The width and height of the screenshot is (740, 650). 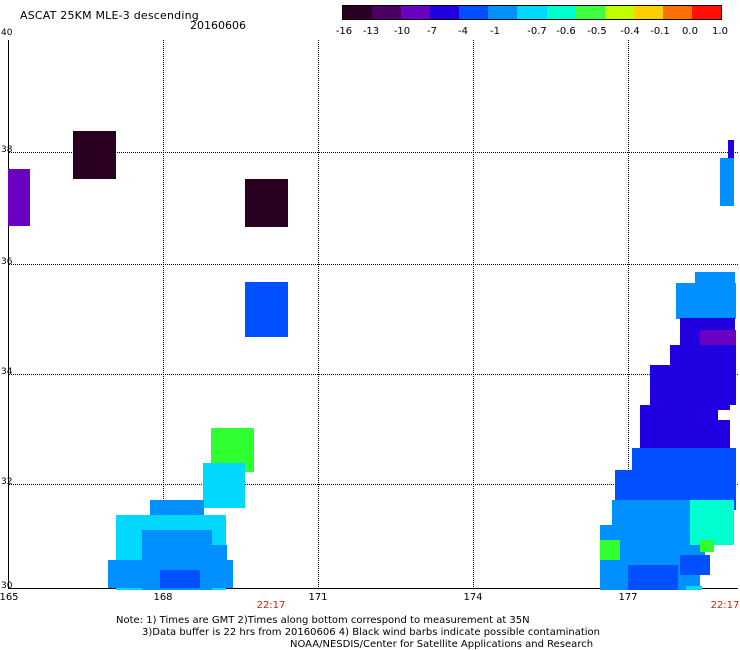 I want to click on lat-label: 34, so click(x=7, y=372).